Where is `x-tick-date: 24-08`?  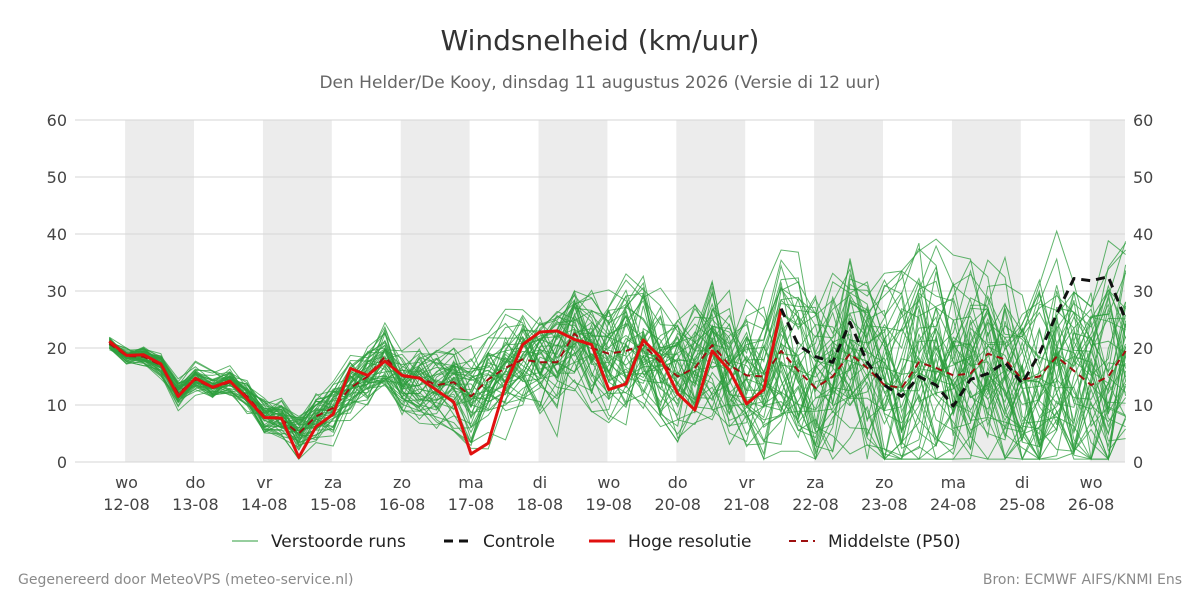 x-tick-date: 24-08 is located at coordinates (953, 504).